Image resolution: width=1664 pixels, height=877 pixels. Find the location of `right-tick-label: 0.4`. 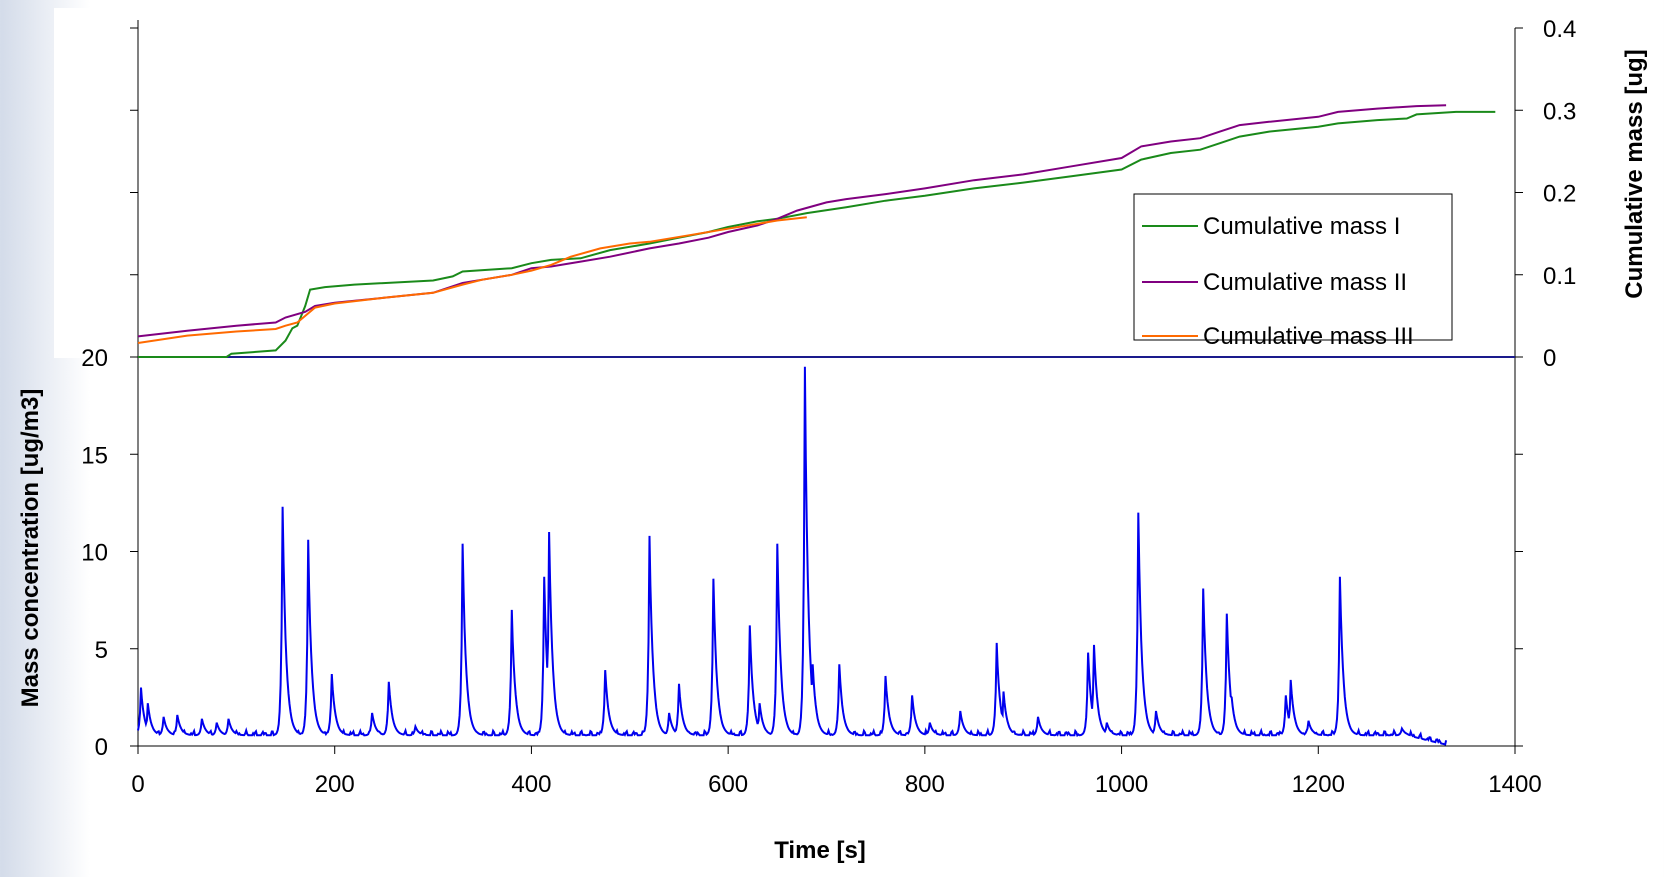

right-tick-label: 0.4 is located at coordinates (1559, 29).